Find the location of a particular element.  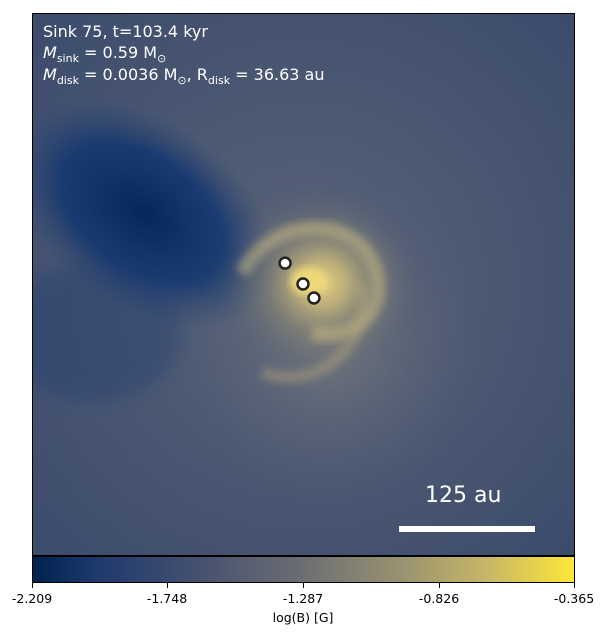

sink-mass-label: Msink = 0.59 M⊙ is located at coordinates (105, 54).